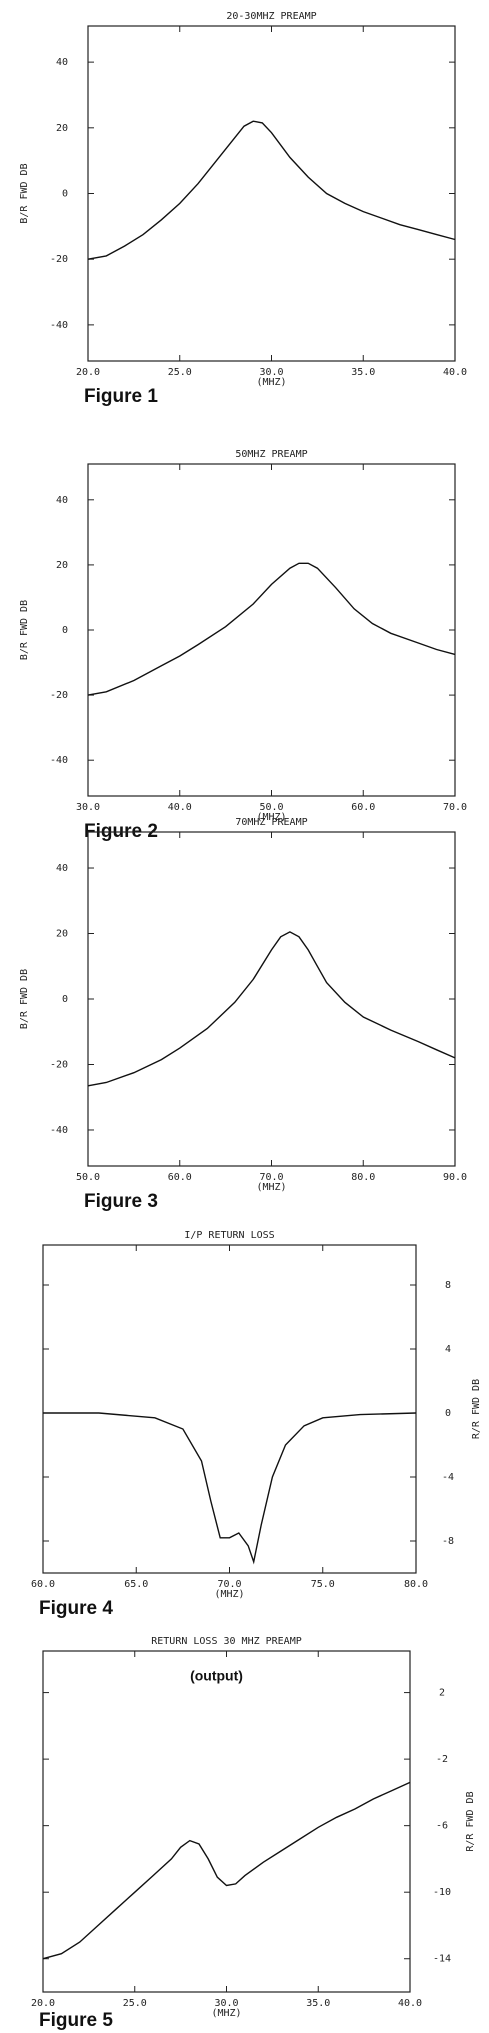 This screenshot has height=2033, width=489. Describe the element at coordinates (226, 1641) in the screenshot. I see `chart-title: RETURN LOSS 30 MHZ PREAMP` at that location.